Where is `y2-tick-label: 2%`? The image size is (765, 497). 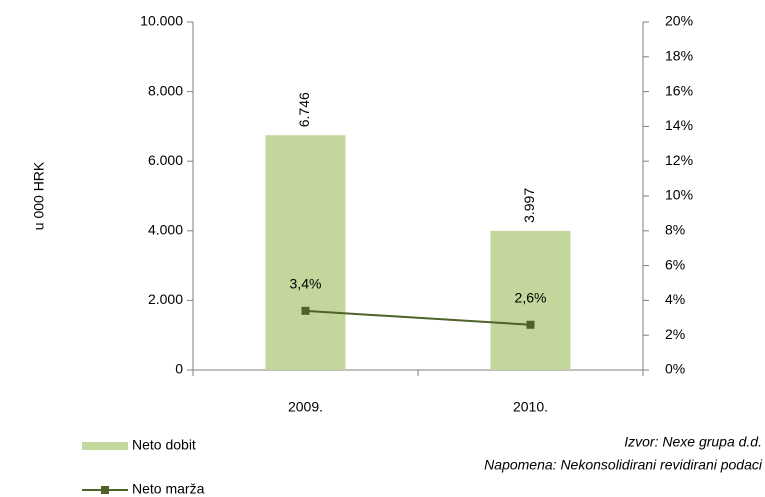 y2-tick-label: 2% is located at coordinates (675, 334).